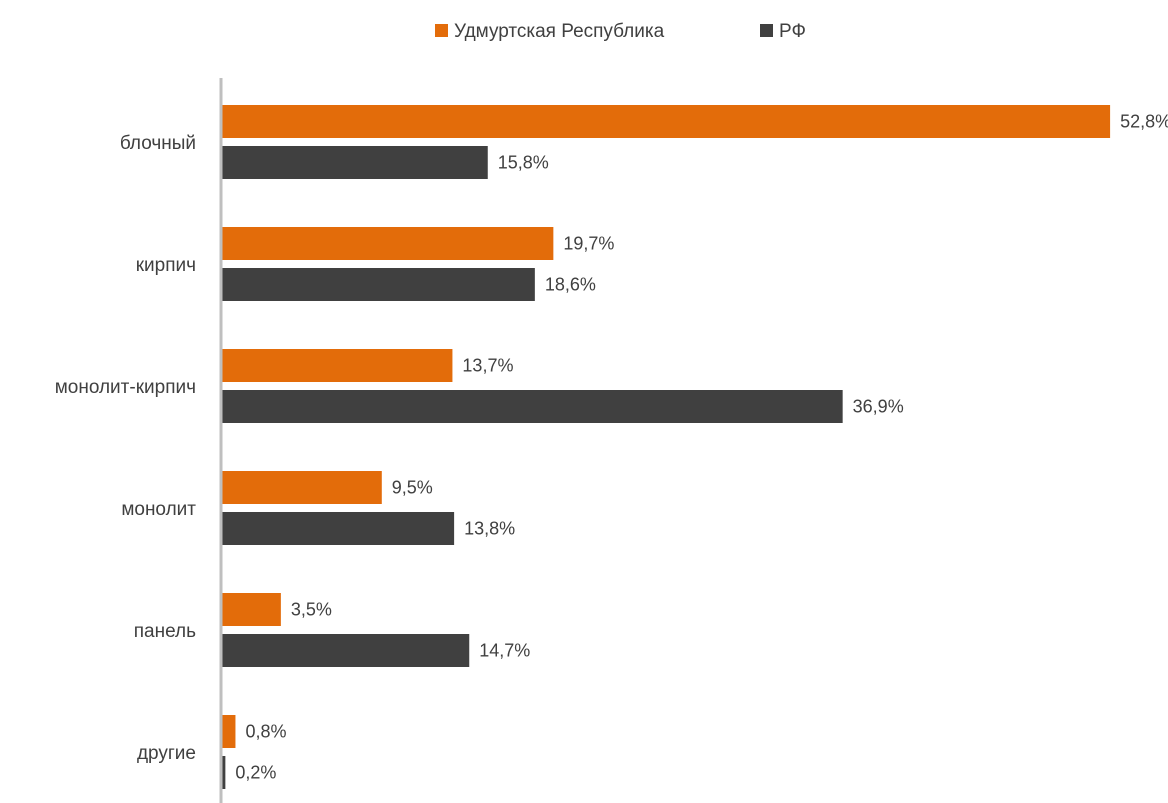 The image size is (1168, 803). What do you see at coordinates (792, 31) in the screenshot?
I see `legend-label-2: РФ` at bounding box center [792, 31].